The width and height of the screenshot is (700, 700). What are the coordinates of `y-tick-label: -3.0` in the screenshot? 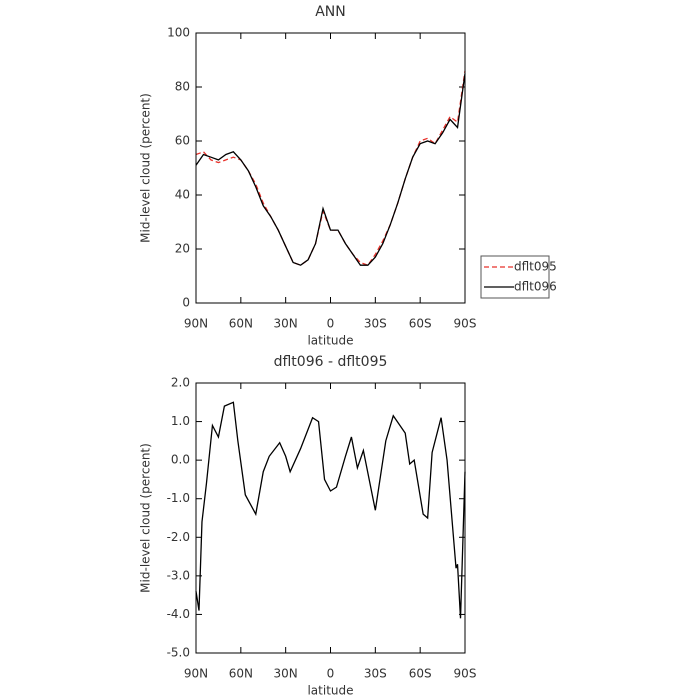 It's located at (178, 575).